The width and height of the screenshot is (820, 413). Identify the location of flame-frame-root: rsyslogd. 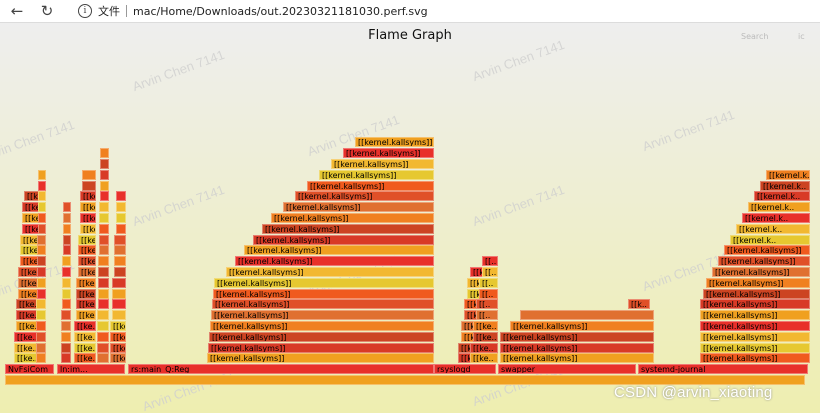
(465, 369).